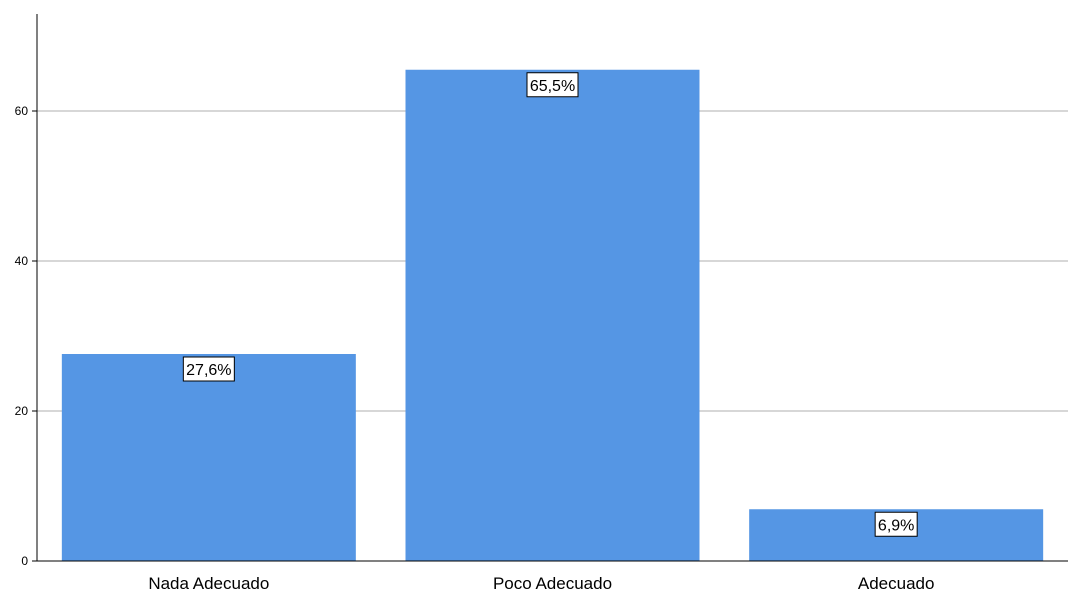  What do you see at coordinates (24, 561) in the screenshot?
I see `y-tick-label: 0` at bounding box center [24, 561].